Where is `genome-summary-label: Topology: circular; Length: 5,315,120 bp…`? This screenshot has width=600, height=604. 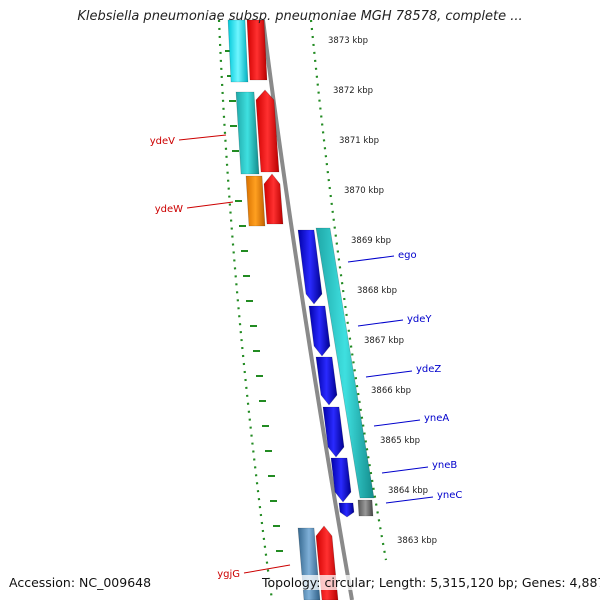 genome-summary-label: Topology: circular; Length: 5,315,120 bp… is located at coordinates (431, 582).